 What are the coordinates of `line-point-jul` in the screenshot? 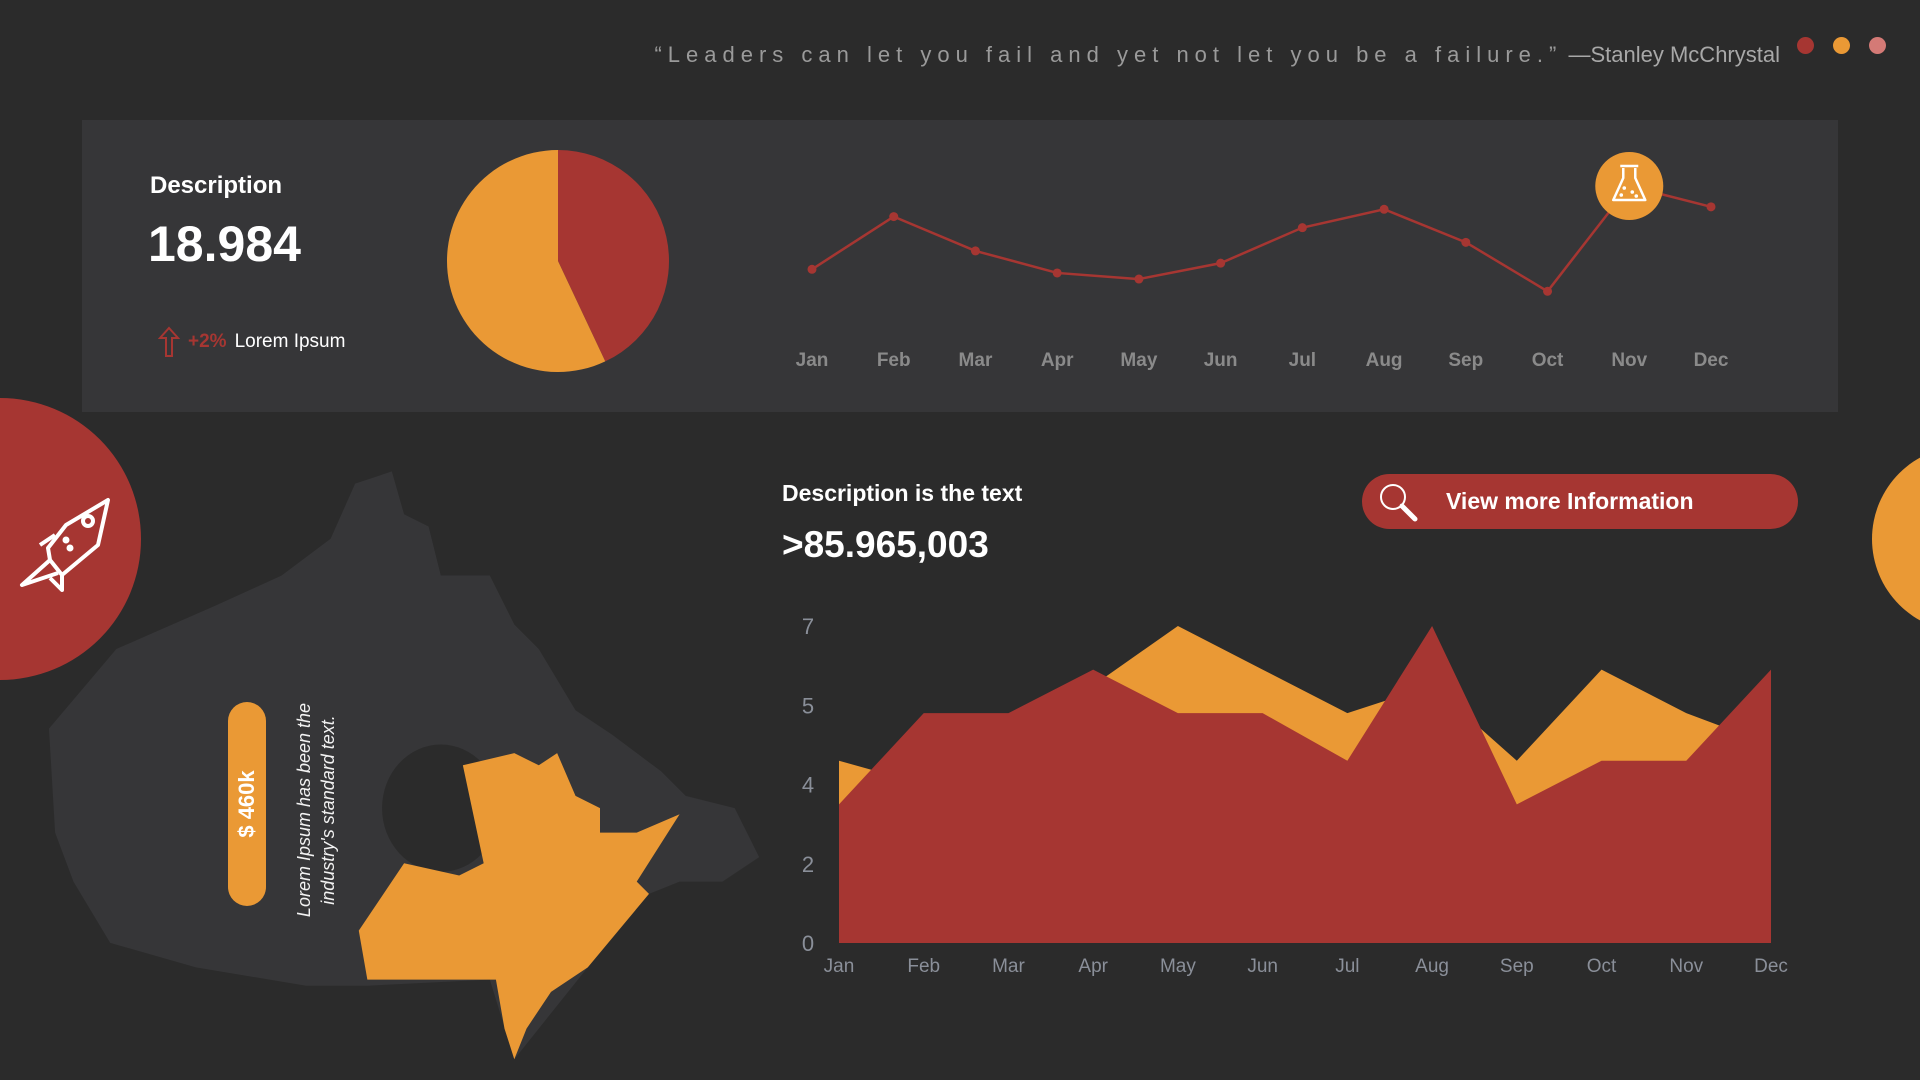 It's located at (1302, 228).